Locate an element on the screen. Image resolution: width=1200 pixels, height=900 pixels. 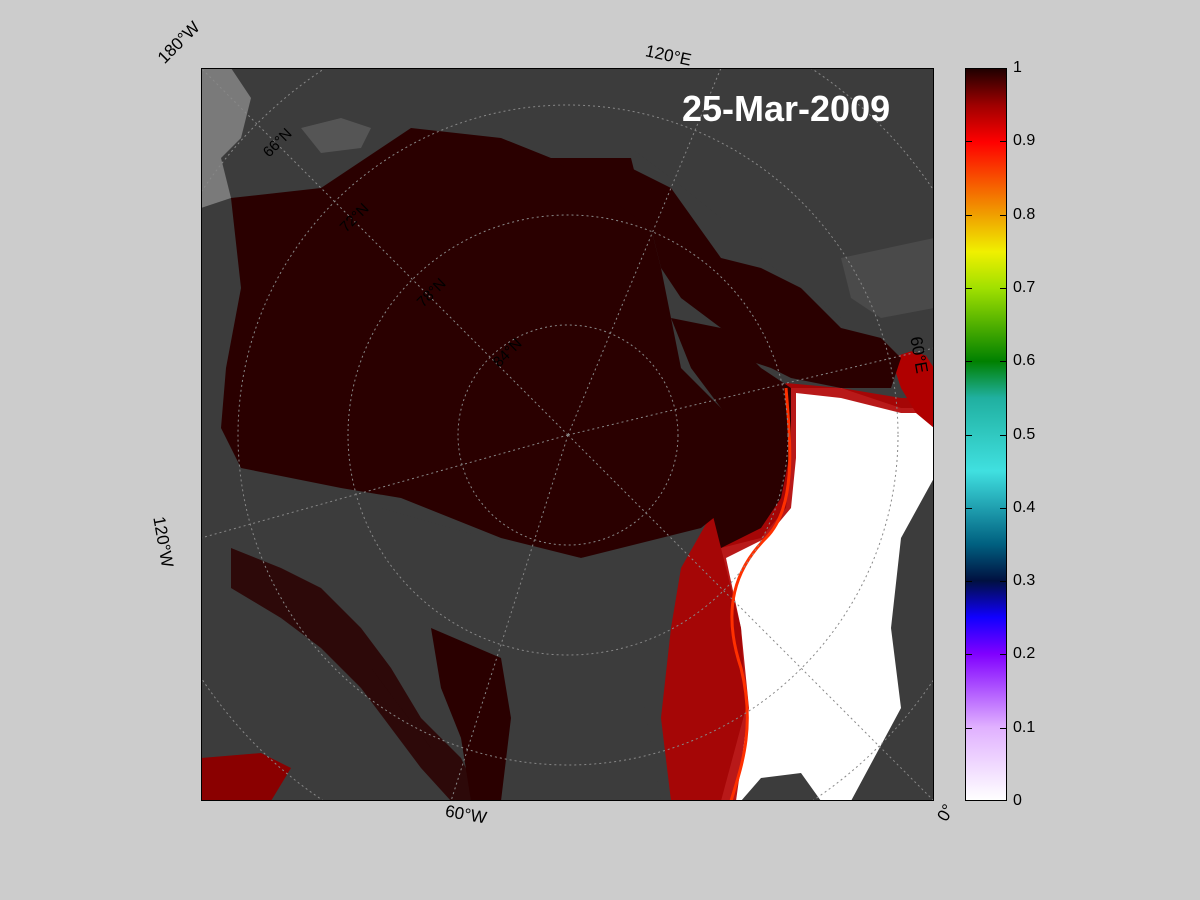
lon-label-0: 0° is located at coordinates (945, 812).